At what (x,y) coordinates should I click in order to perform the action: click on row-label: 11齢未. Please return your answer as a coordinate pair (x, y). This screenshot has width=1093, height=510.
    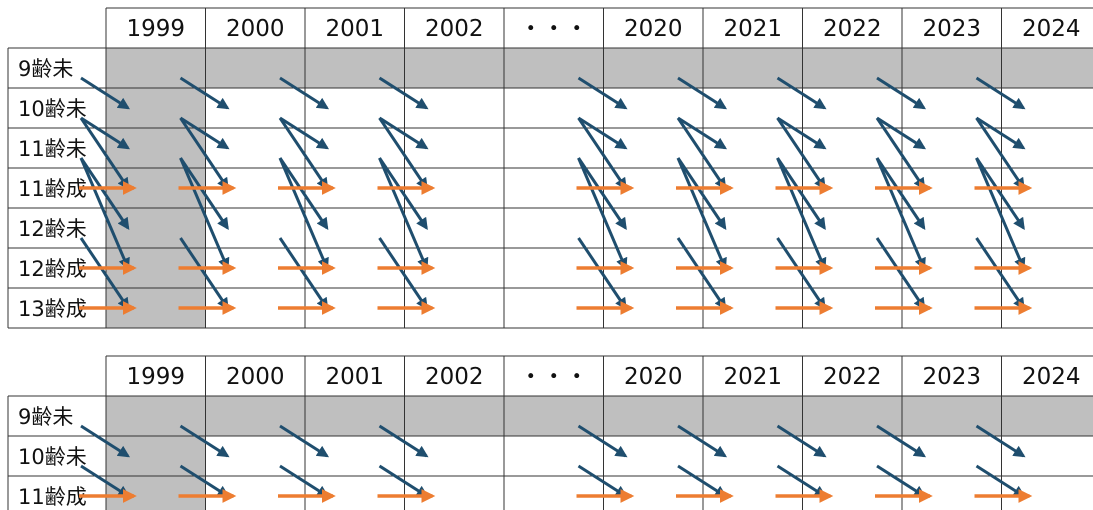
    Looking at the image, I should click on (52, 149).